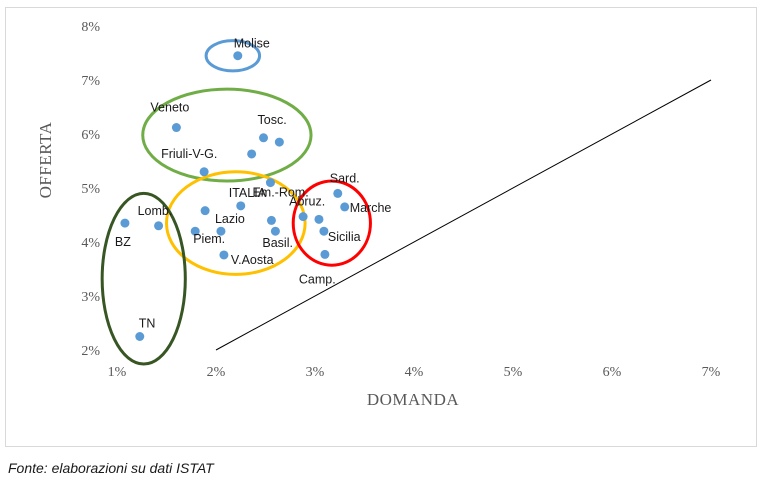 The height and width of the screenshot is (485, 766). What do you see at coordinates (270, 183) in the screenshot?
I see `data-point-em-rom` at bounding box center [270, 183].